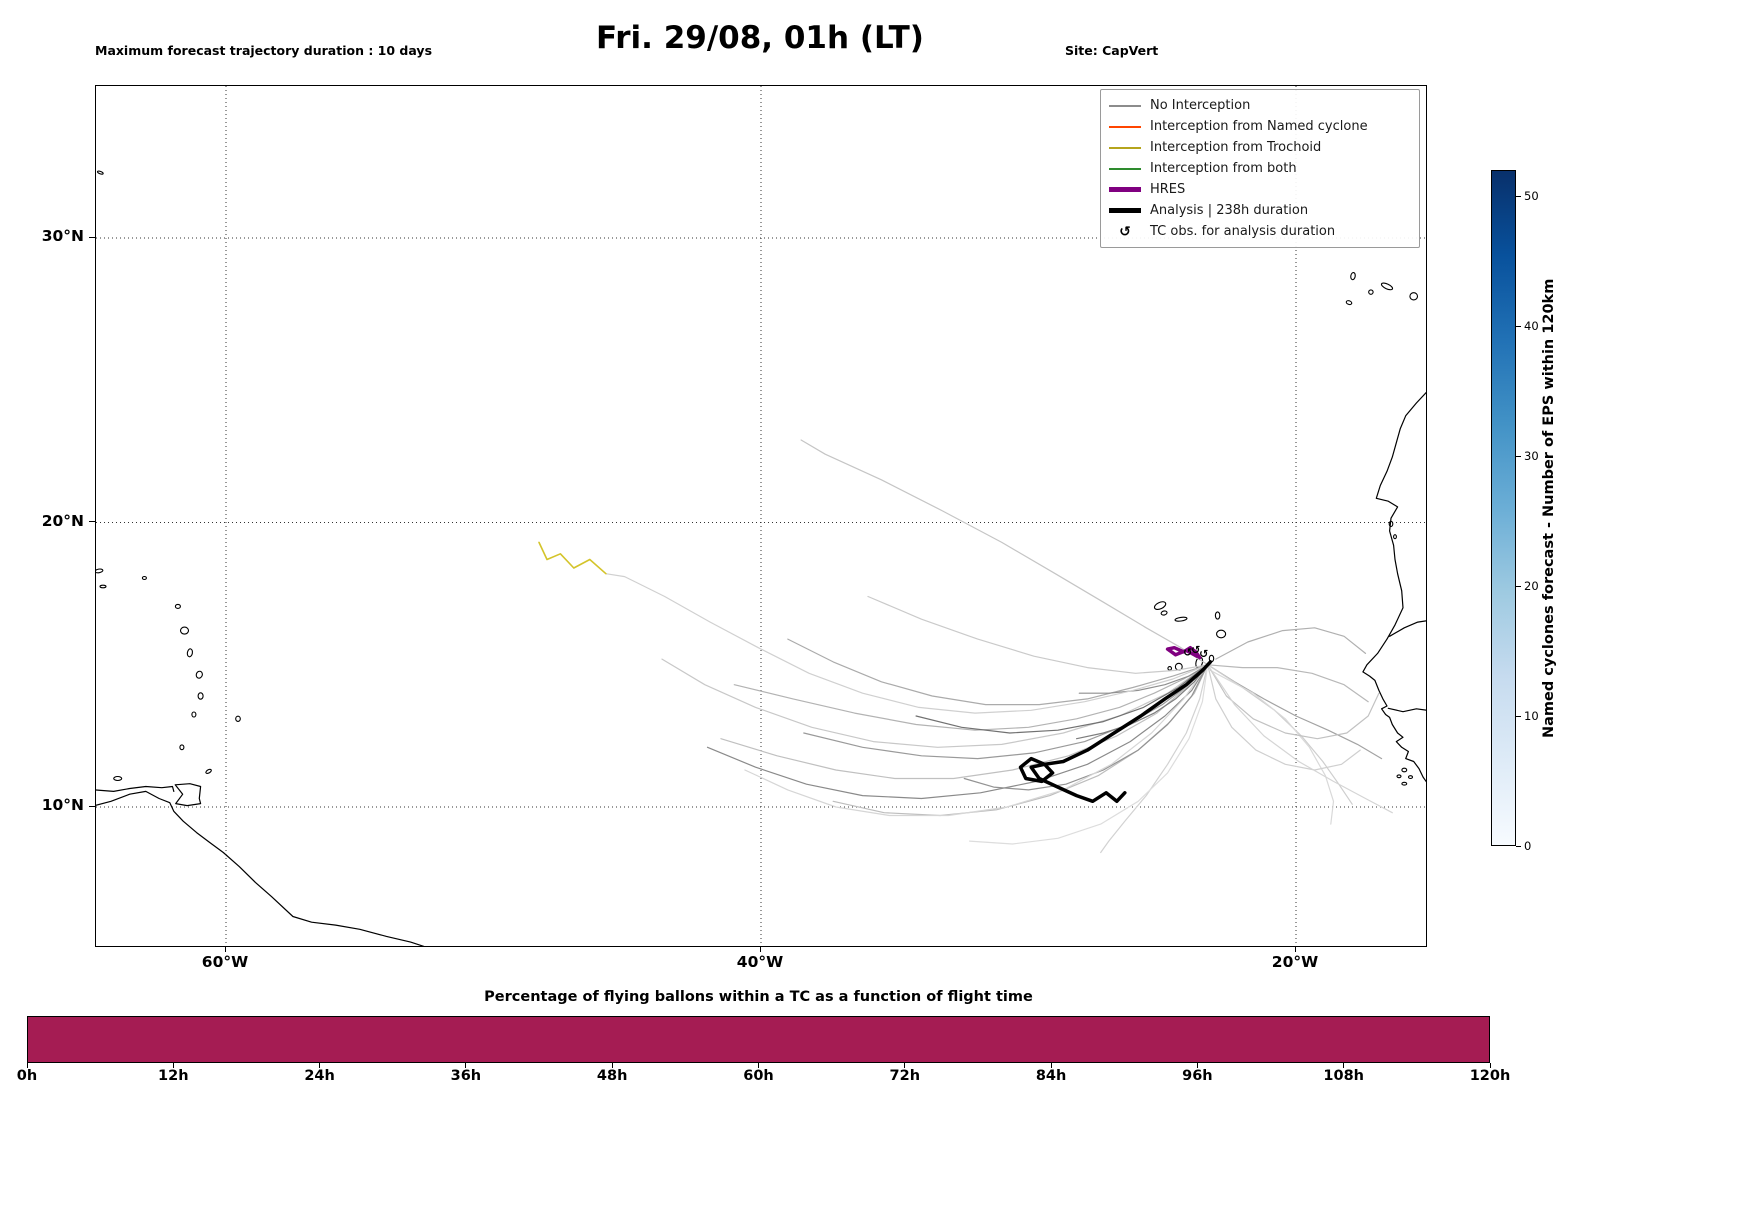  Describe the element at coordinates (1531, 586) in the screenshot. I see `colorbar-tick-label: 20` at that location.